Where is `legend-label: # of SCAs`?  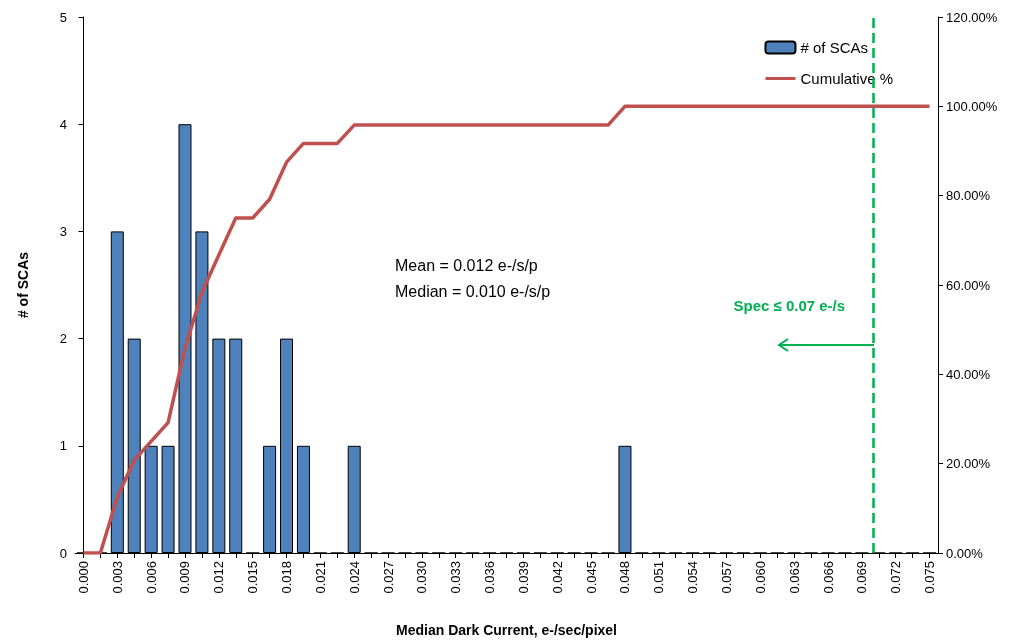
legend-label: # of SCAs is located at coordinates (834, 47).